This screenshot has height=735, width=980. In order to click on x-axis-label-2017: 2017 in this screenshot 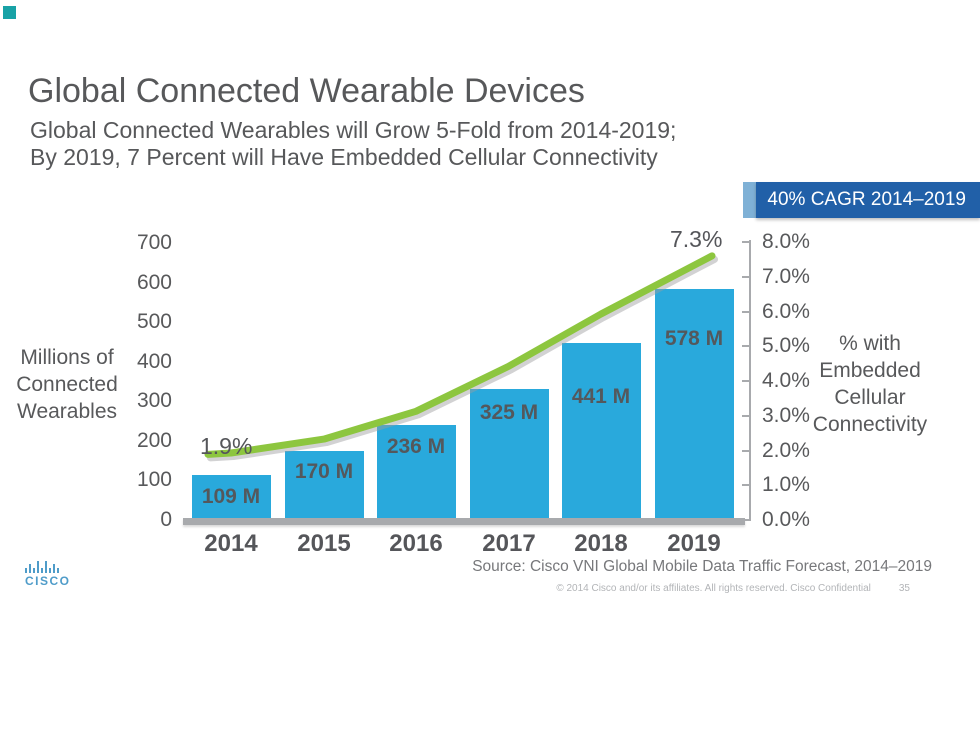, I will do `click(509, 543)`.